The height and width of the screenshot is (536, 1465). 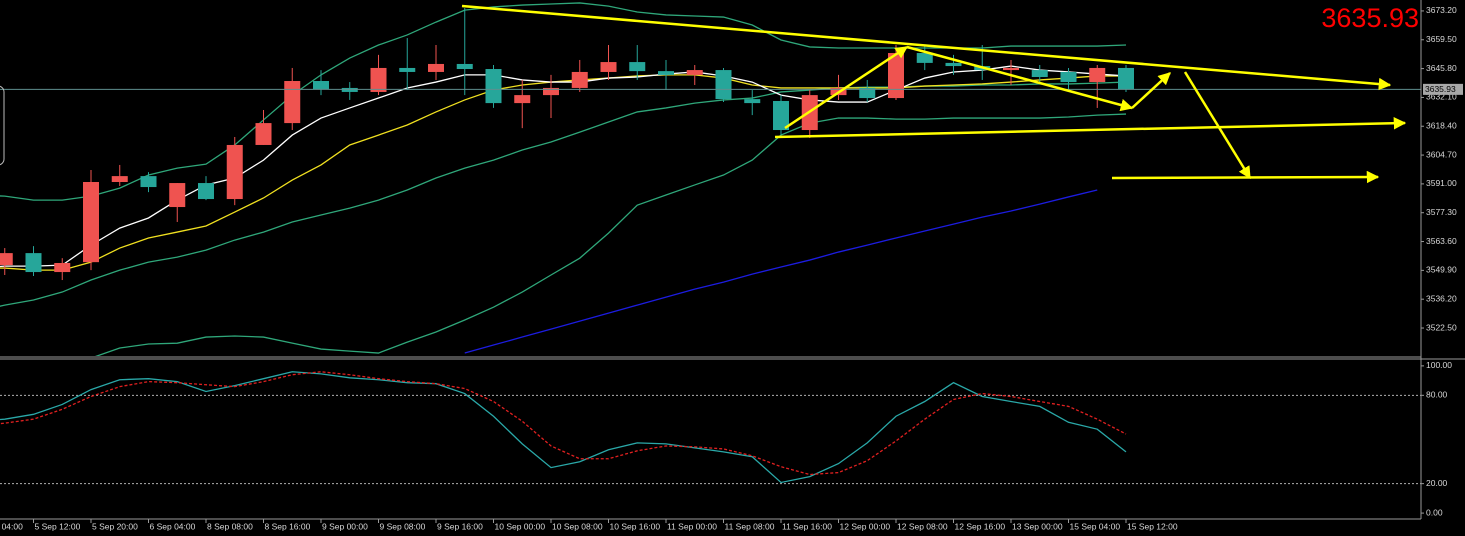 What do you see at coordinates (1037, 526) in the screenshot?
I see `x-tick-label: 13 Sep 00:00` at bounding box center [1037, 526].